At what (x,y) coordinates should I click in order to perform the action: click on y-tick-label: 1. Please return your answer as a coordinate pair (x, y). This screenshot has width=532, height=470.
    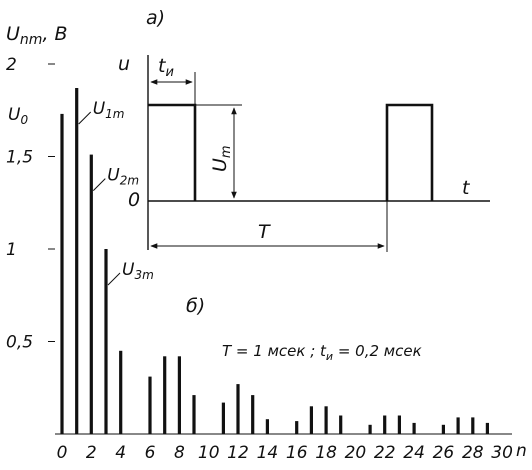
    Looking at the image, I should click on (11, 250).